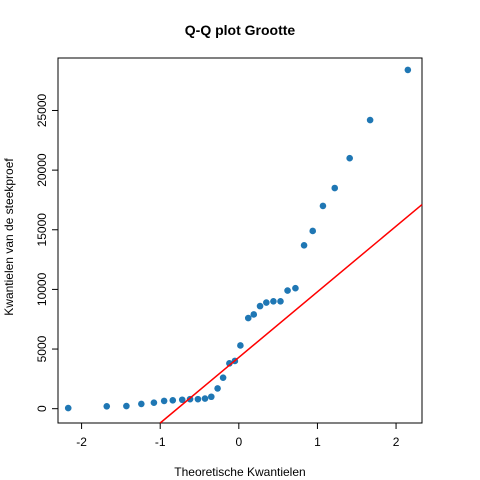 The height and width of the screenshot is (480, 480). I want to click on y-tick-label: 20000, so click(42, 170).